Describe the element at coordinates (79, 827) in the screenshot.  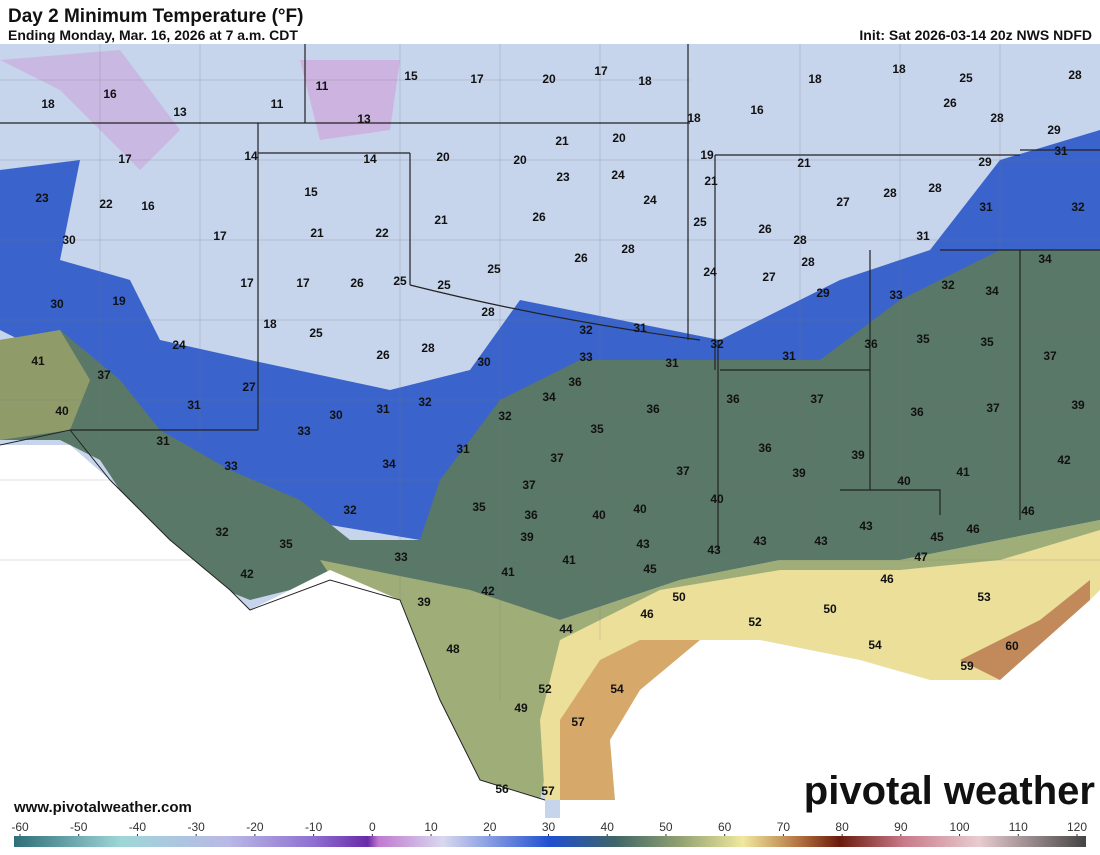
I see `colorbar-tick-label: -50` at that location.